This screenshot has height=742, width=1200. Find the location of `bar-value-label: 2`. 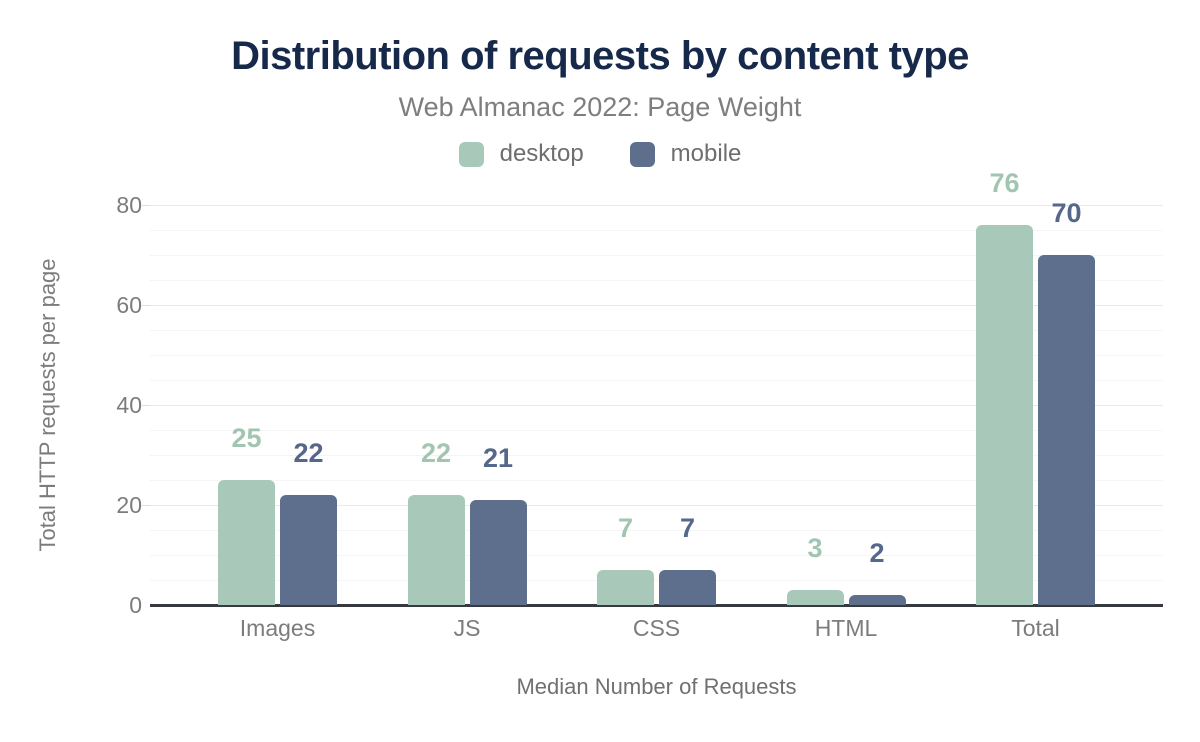

bar-value-label: 2 is located at coordinates (877, 553).